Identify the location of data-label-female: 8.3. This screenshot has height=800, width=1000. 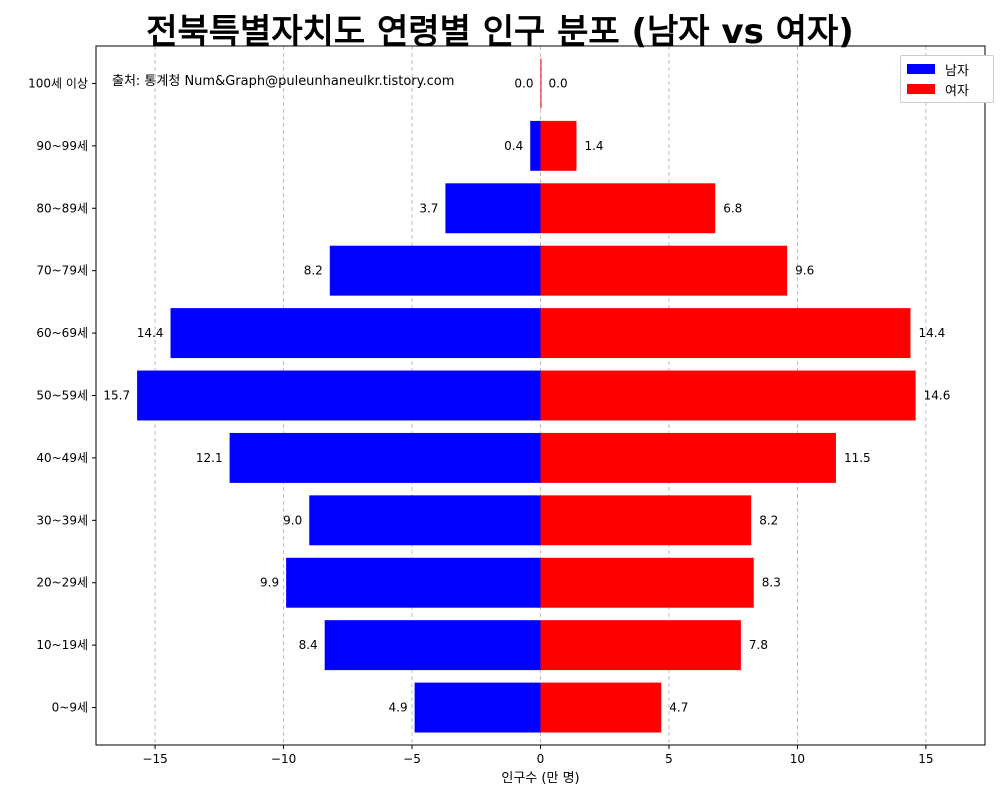
(771, 583).